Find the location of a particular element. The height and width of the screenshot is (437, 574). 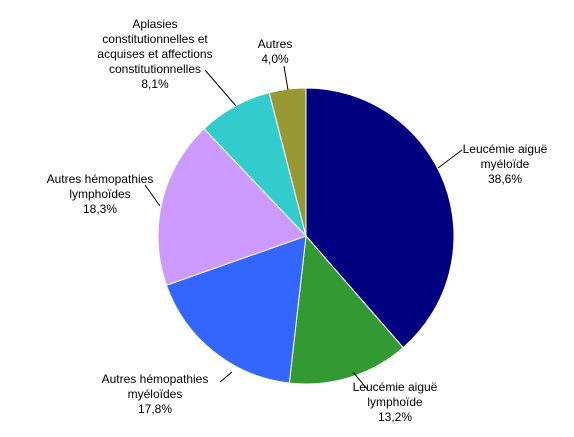

slice-label: Autres is located at coordinates (275, 44).